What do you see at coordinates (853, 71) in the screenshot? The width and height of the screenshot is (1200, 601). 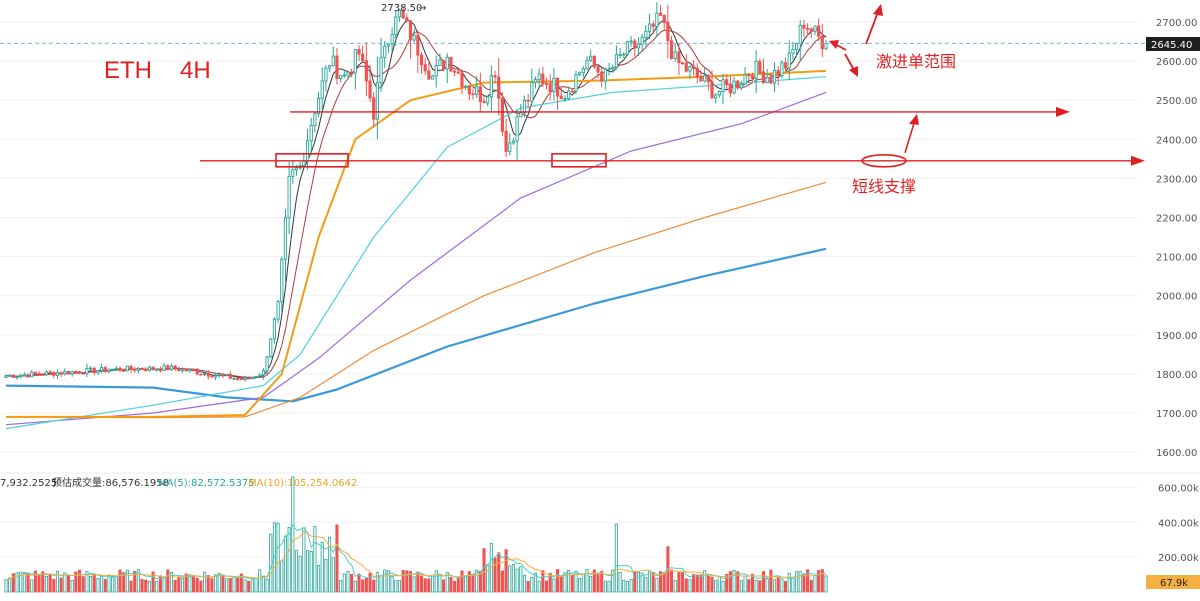 I see `range-arrowhead-down` at bounding box center [853, 71].